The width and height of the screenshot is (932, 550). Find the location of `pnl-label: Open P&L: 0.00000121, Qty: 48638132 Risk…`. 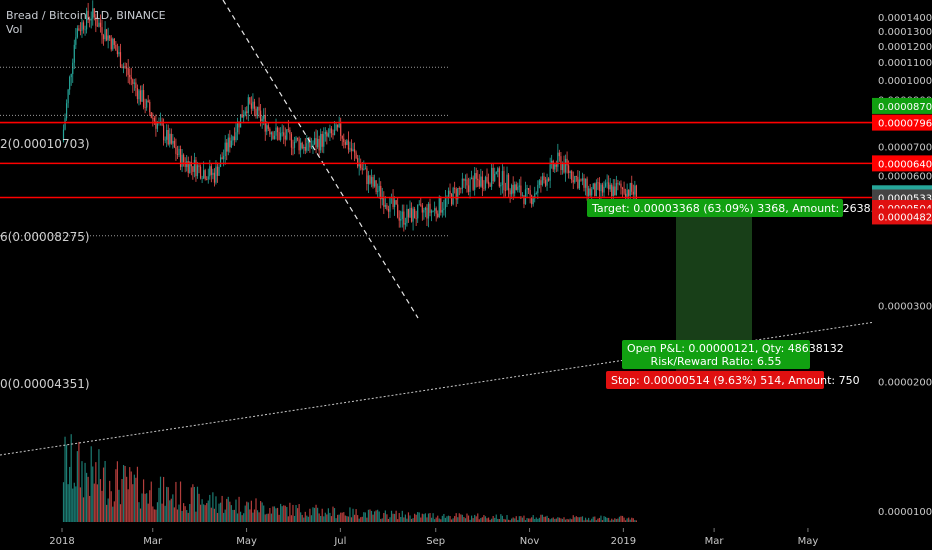

pnl-label: Open P&L: 0.00000121, Qty: 48638132 Risk… is located at coordinates (733, 354).